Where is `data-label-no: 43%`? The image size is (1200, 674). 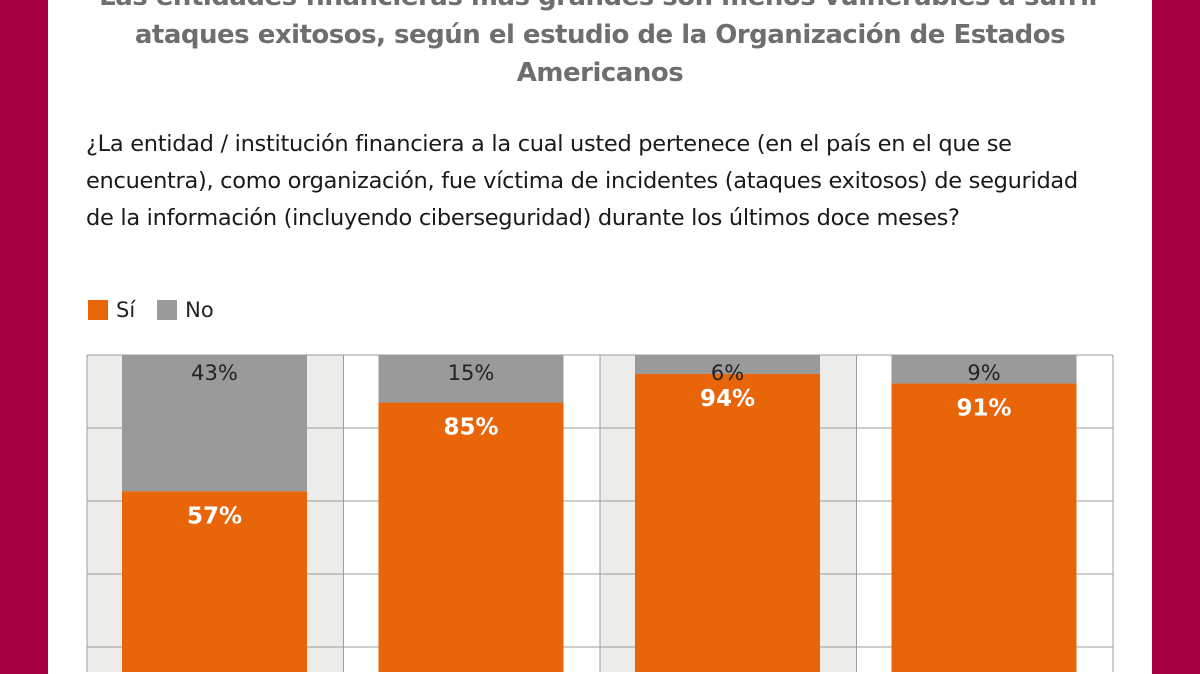 data-label-no: 43% is located at coordinates (214, 373).